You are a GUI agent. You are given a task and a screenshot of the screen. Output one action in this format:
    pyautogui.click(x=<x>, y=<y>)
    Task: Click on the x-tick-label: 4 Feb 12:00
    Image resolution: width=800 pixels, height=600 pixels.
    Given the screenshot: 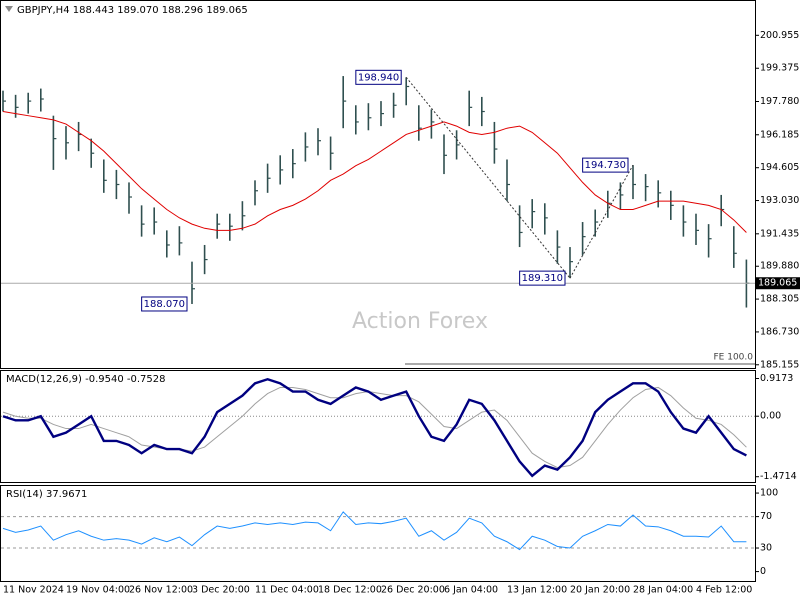 What is the action you would take?
    pyautogui.click(x=724, y=590)
    